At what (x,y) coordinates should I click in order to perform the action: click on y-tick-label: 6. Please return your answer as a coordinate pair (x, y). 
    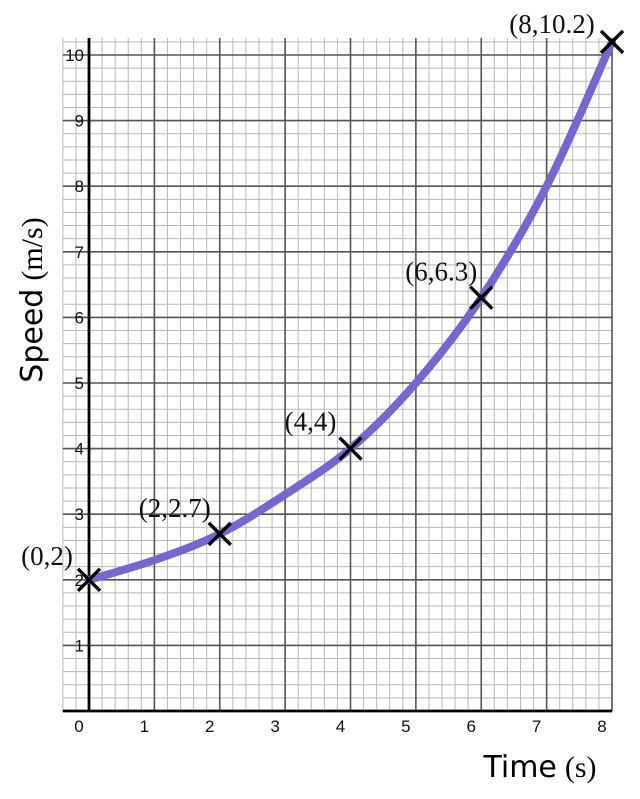
    Looking at the image, I should click on (79, 317).